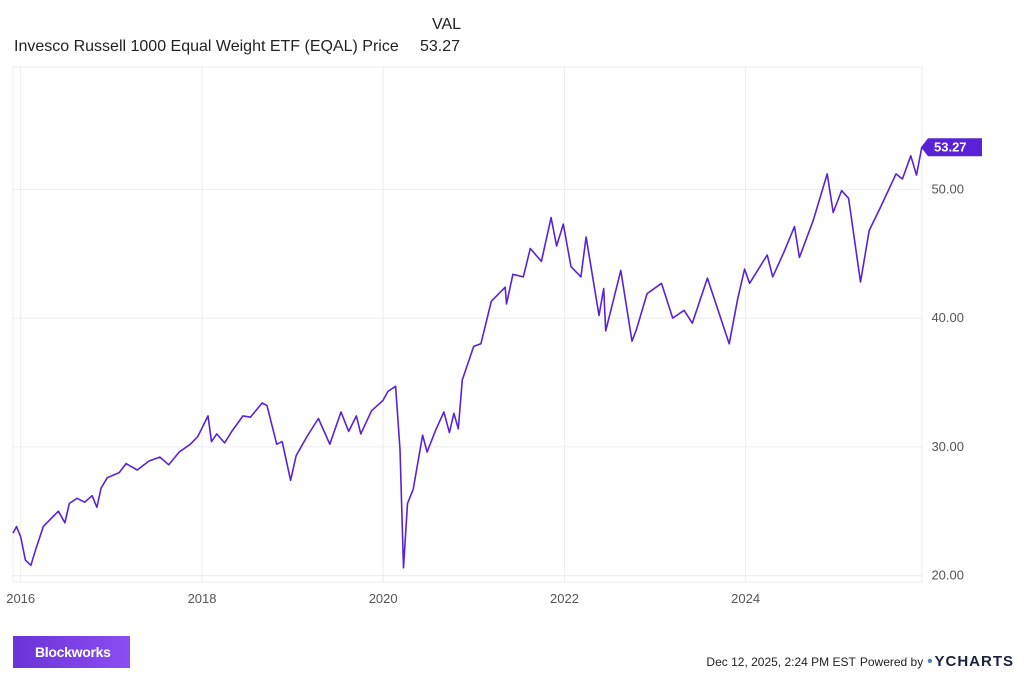  What do you see at coordinates (930, 661) in the screenshot?
I see `ycharts-y-icon: •` at bounding box center [930, 661].